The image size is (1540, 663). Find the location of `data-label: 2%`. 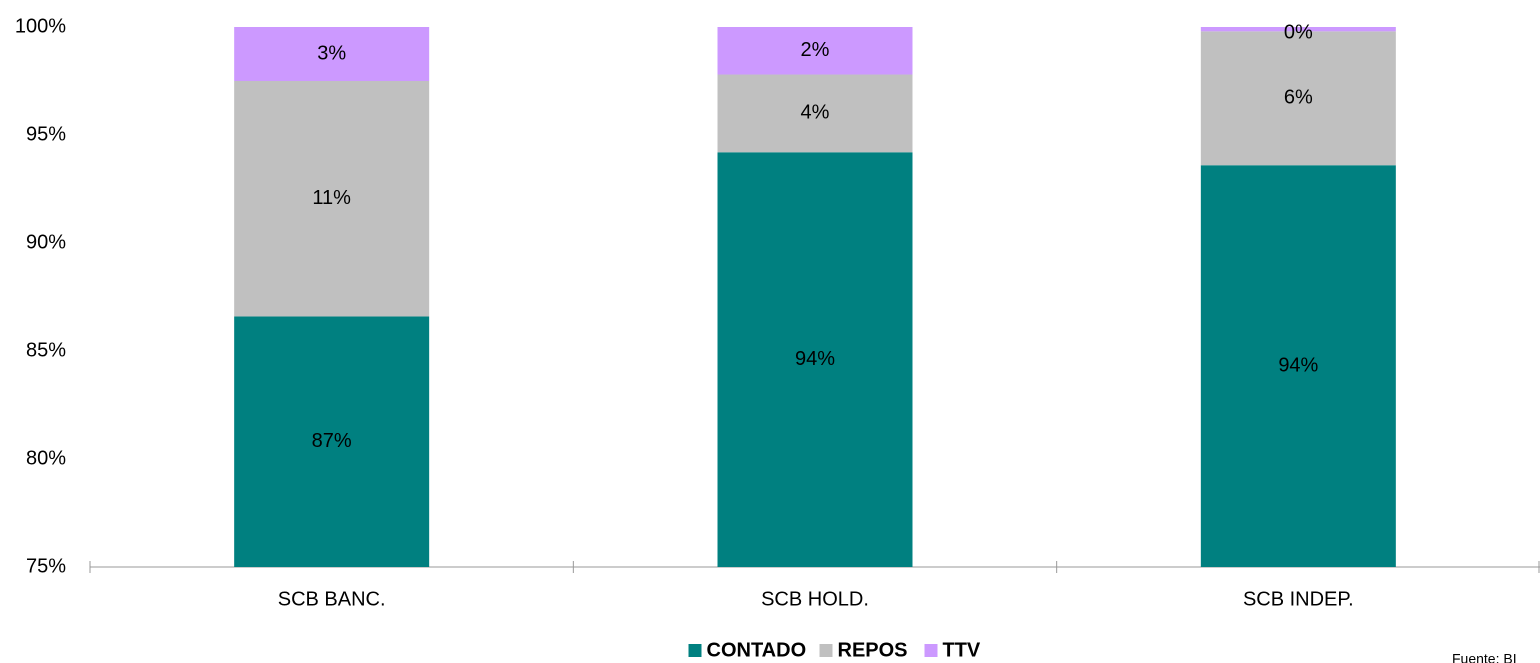

data-label: 2% is located at coordinates (815, 50).